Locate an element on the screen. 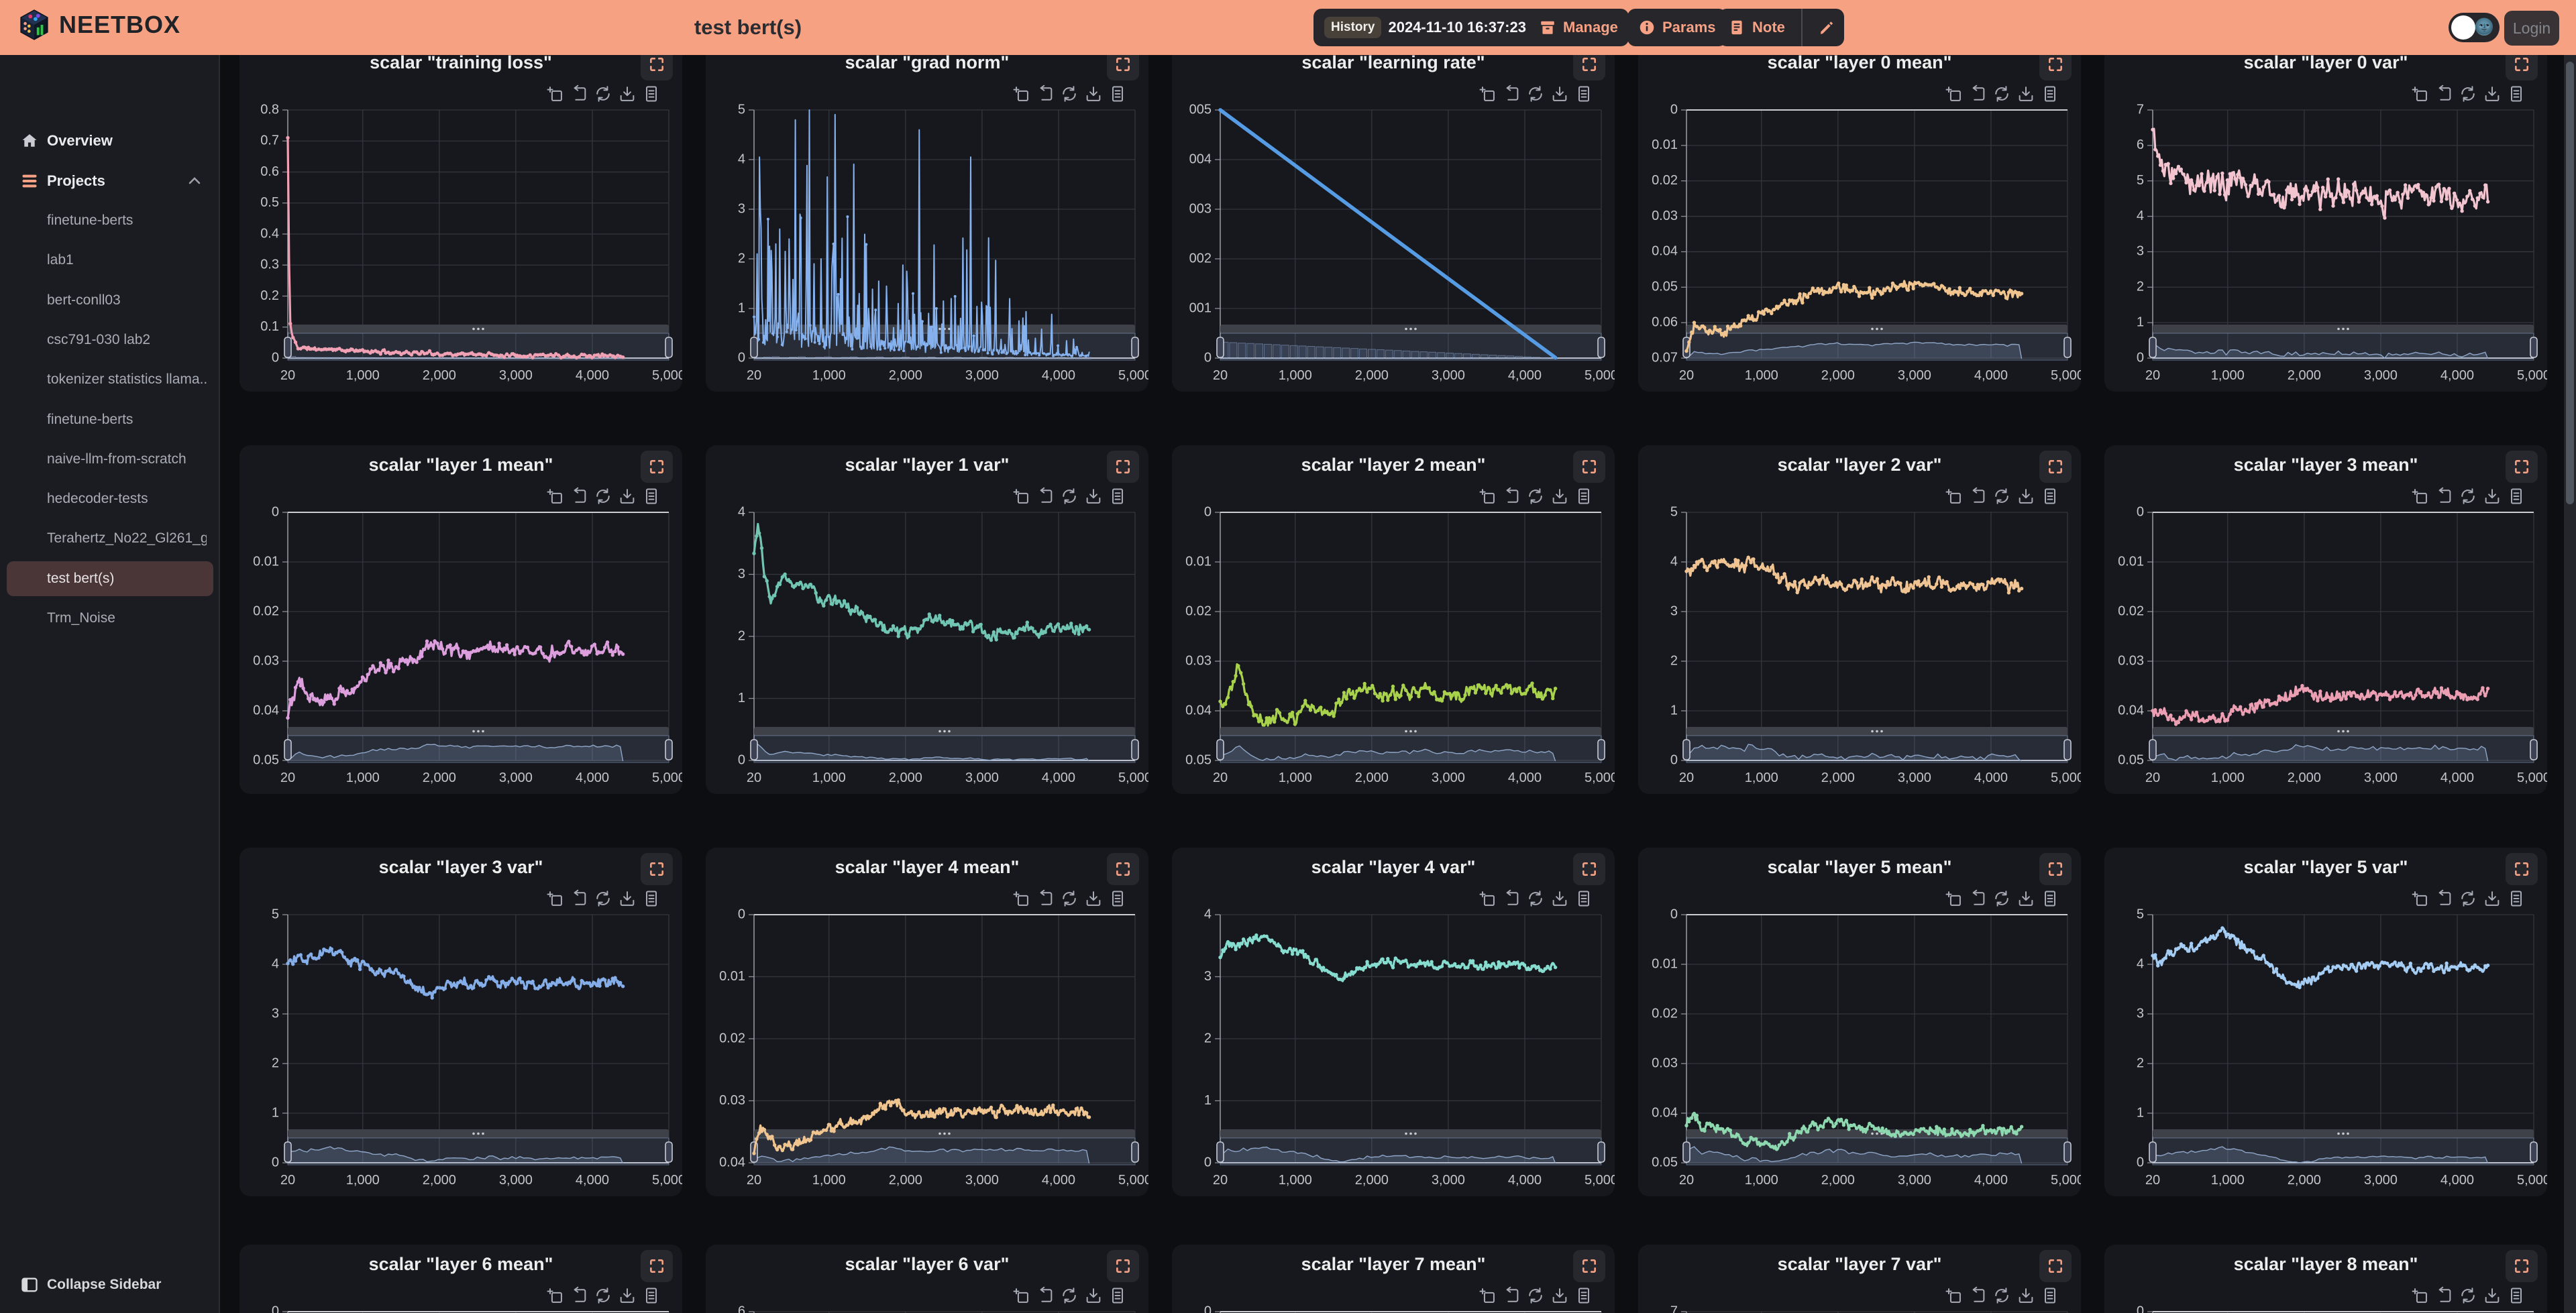  sidebar-item-lab1: lab1 is located at coordinates (110, 260).